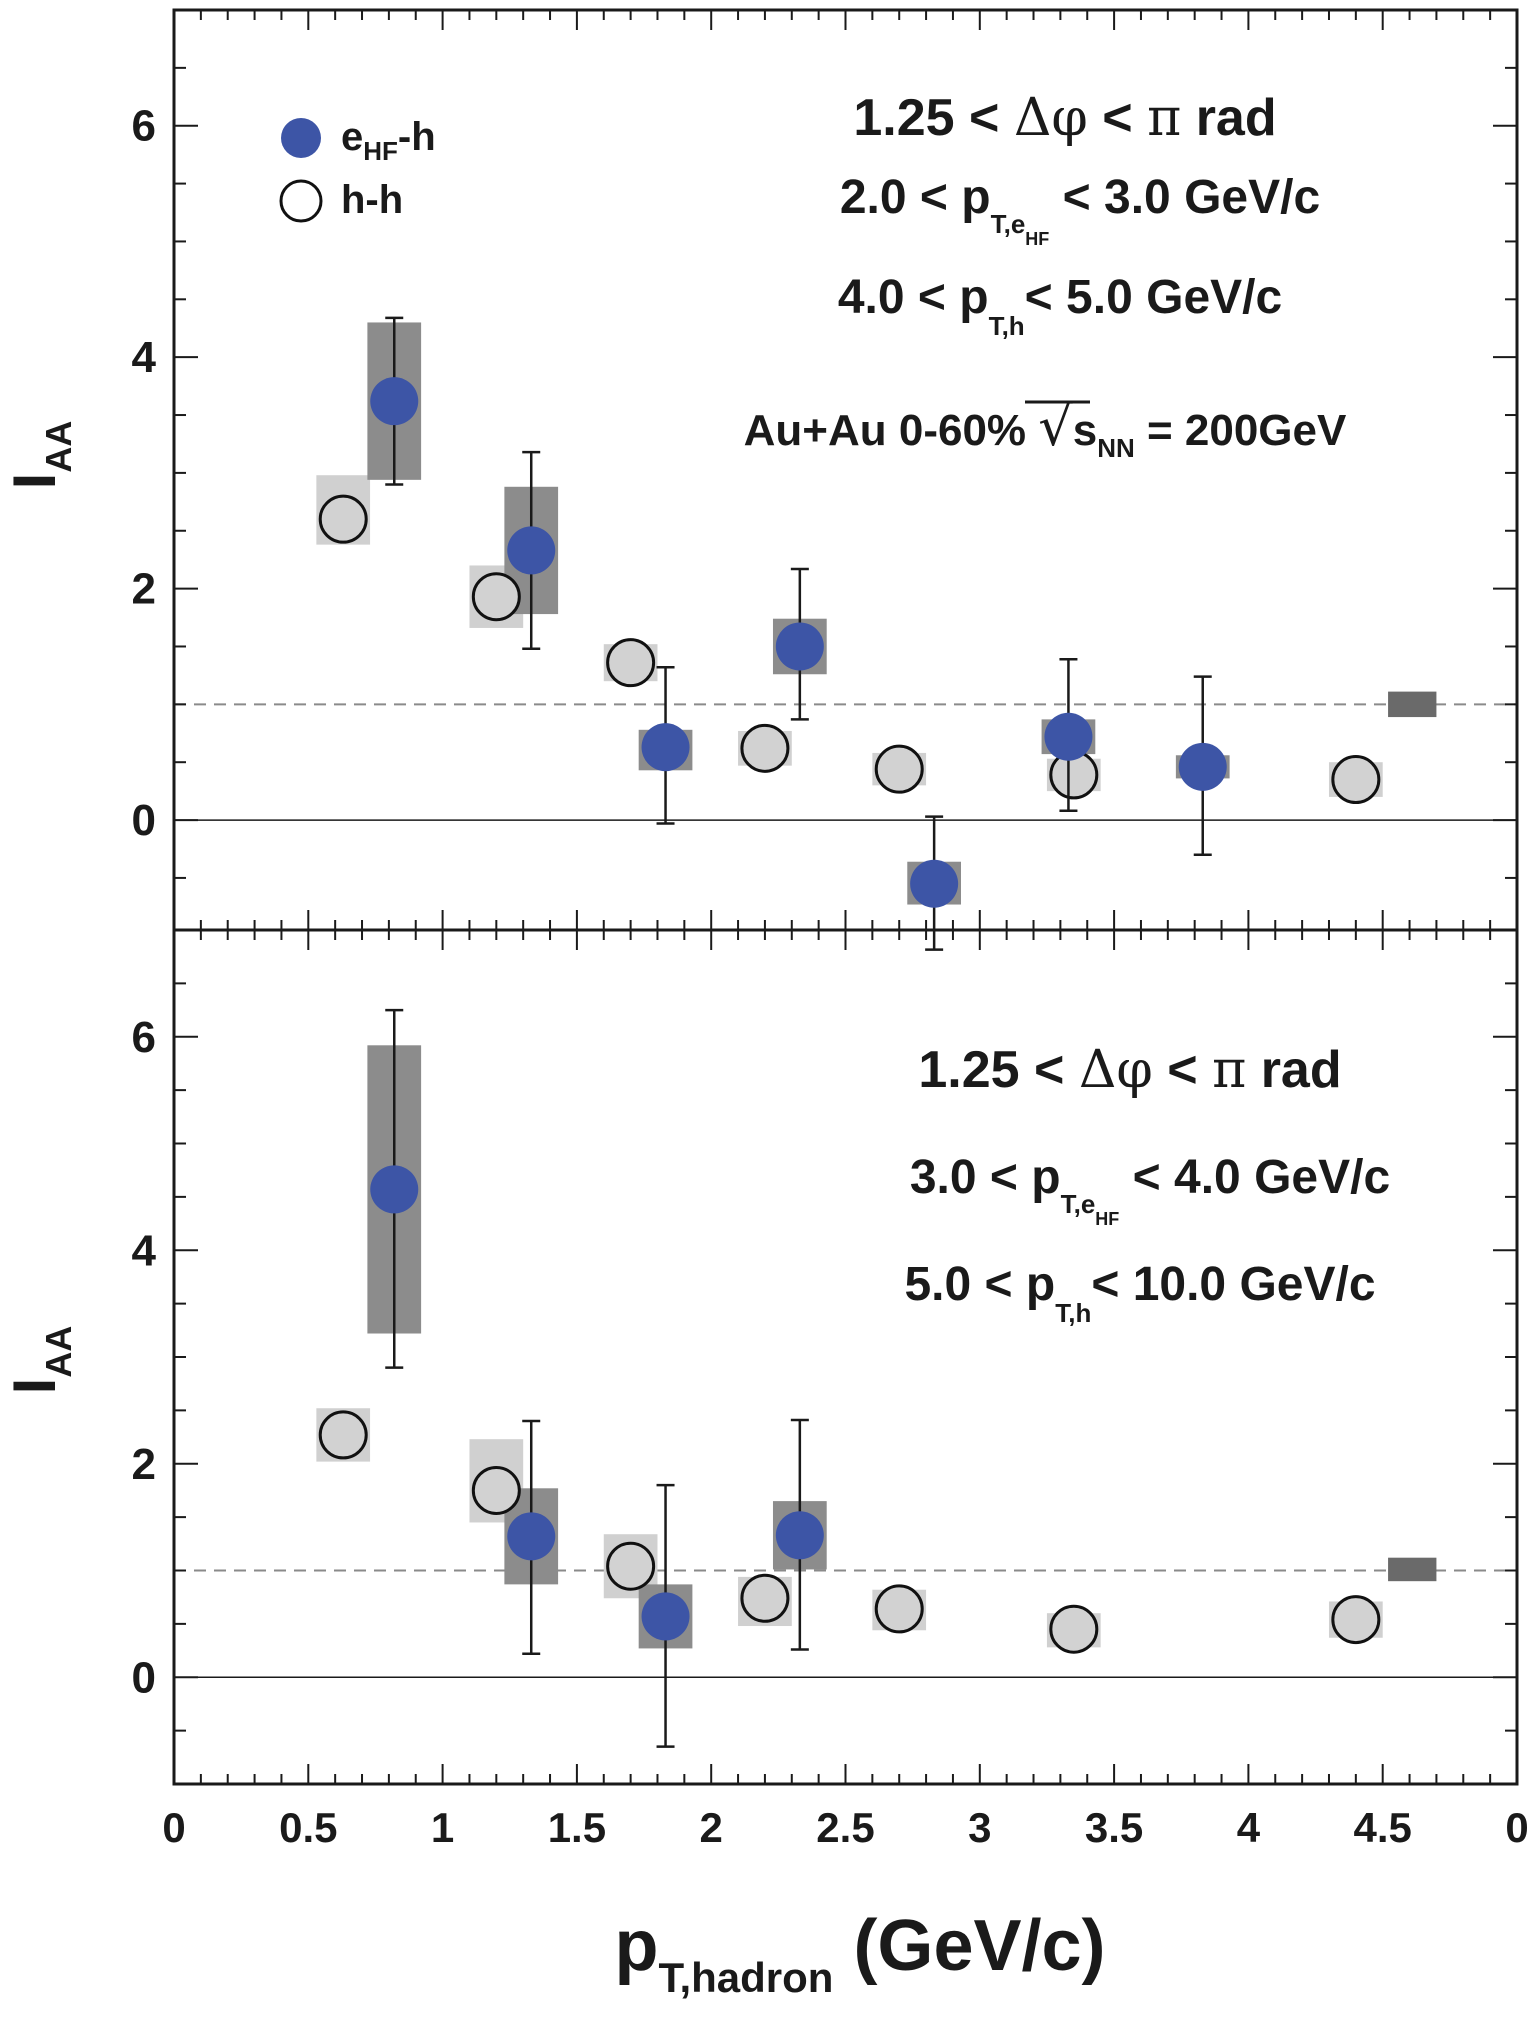 The height and width of the screenshot is (2021, 1533). Describe the element at coordinates (442, 1827) in the screenshot. I see `x-tick-label: 1` at that location.